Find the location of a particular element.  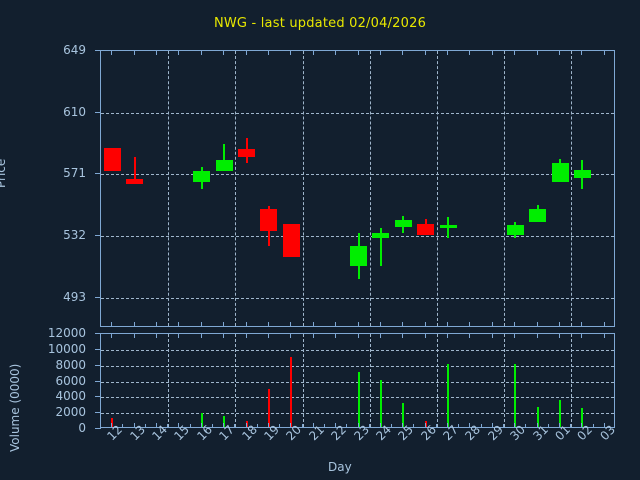

price-tick-label: 649 is located at coordinates (74, 50).